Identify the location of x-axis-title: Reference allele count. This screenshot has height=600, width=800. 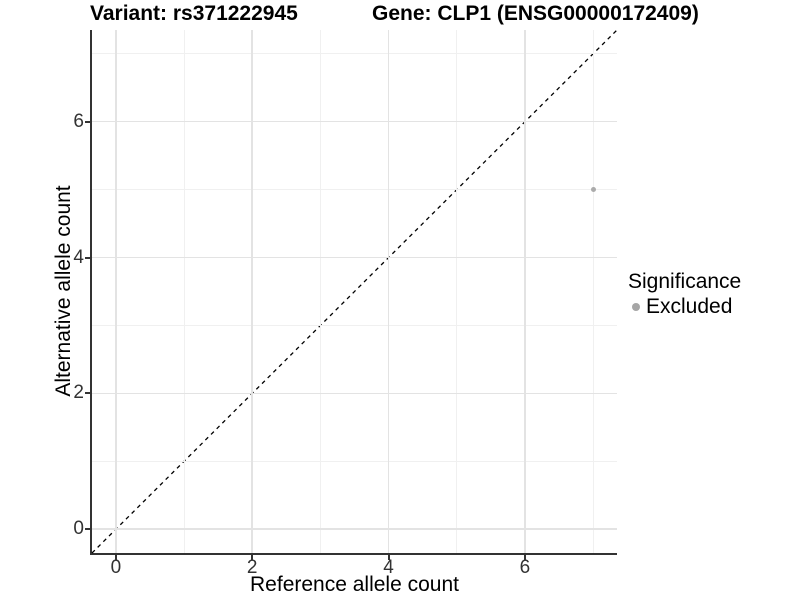
(354, 584).